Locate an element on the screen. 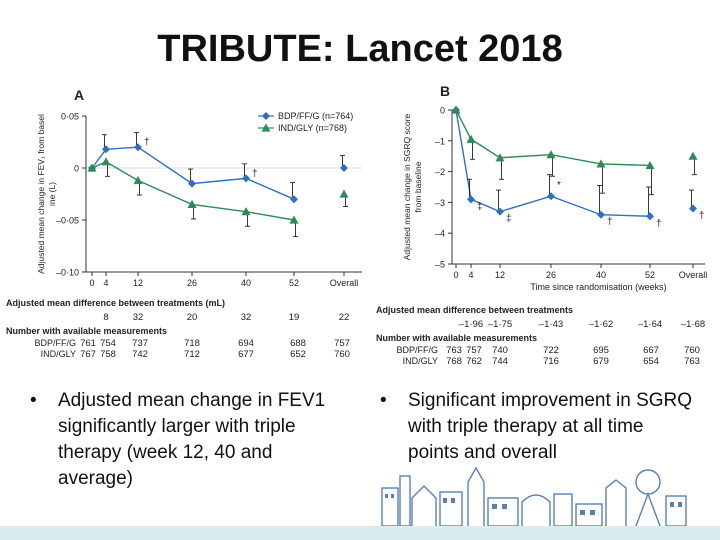 The height and width of the screenshot is (540, 720). count-value: 677 is located at coordinates (246, 354).